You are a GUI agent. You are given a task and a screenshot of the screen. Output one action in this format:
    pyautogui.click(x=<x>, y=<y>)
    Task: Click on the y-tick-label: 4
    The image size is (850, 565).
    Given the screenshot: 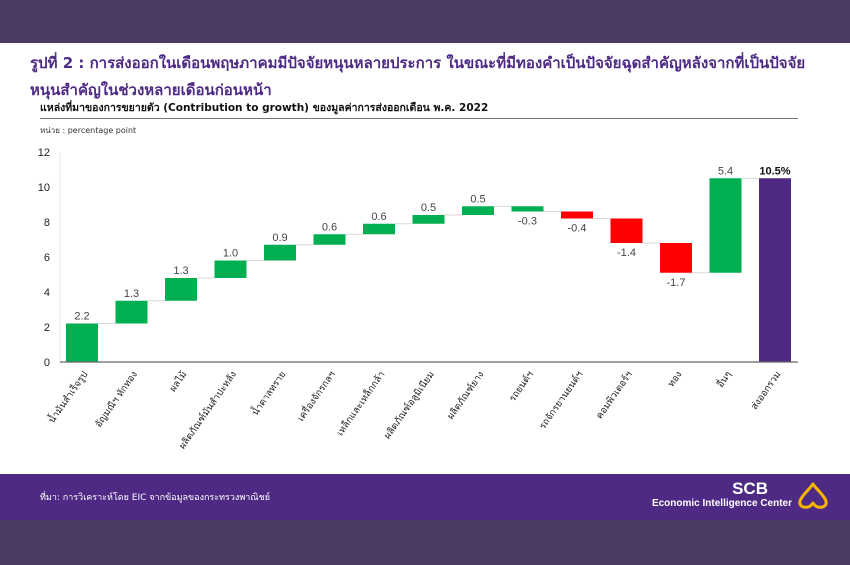 What is the action you would take?
    pyautogui.click(x=47, y=293)
    